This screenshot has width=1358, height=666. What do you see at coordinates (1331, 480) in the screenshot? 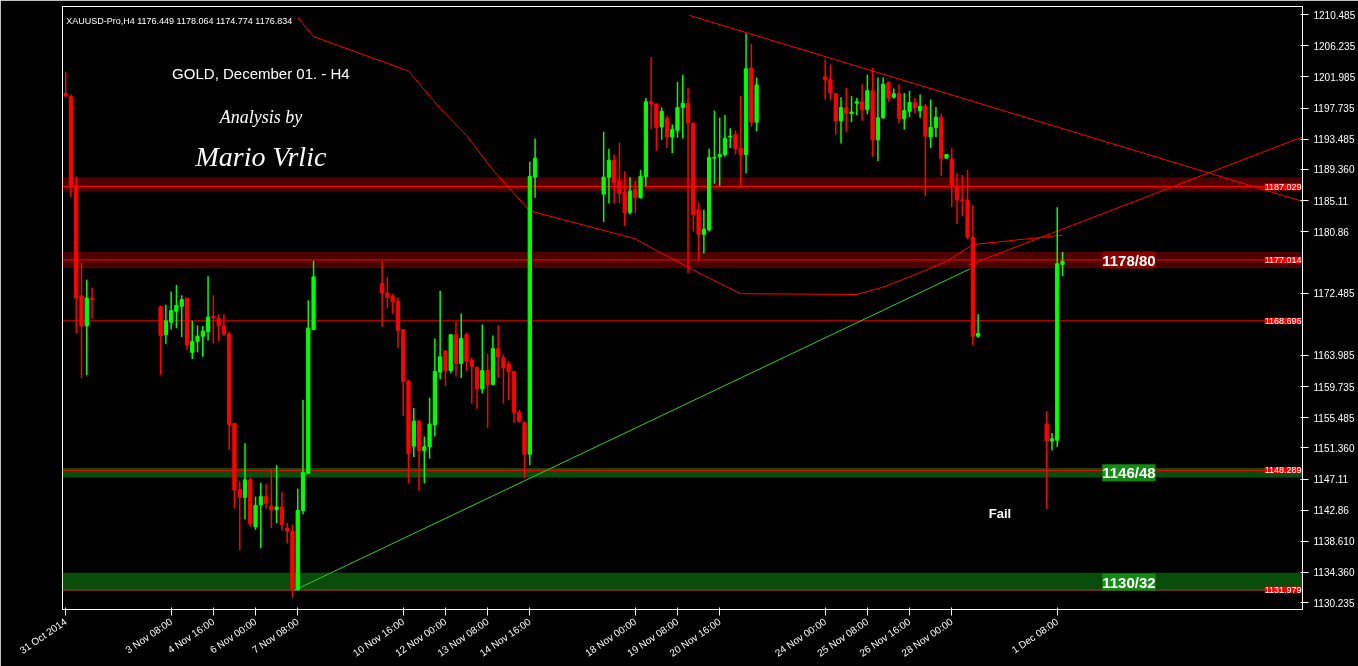
I see `y-tick-label: 1147.11` at bounding box center [1331, 480].